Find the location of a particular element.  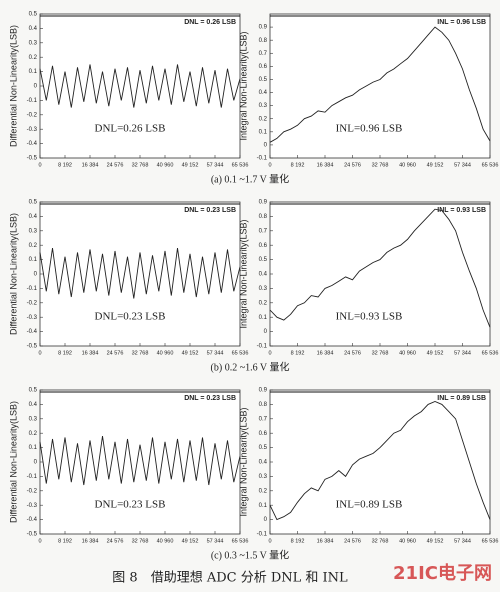

subcaption: (b) 0.2 ~1.6 V 量化 is located at coordinates (250, 366).